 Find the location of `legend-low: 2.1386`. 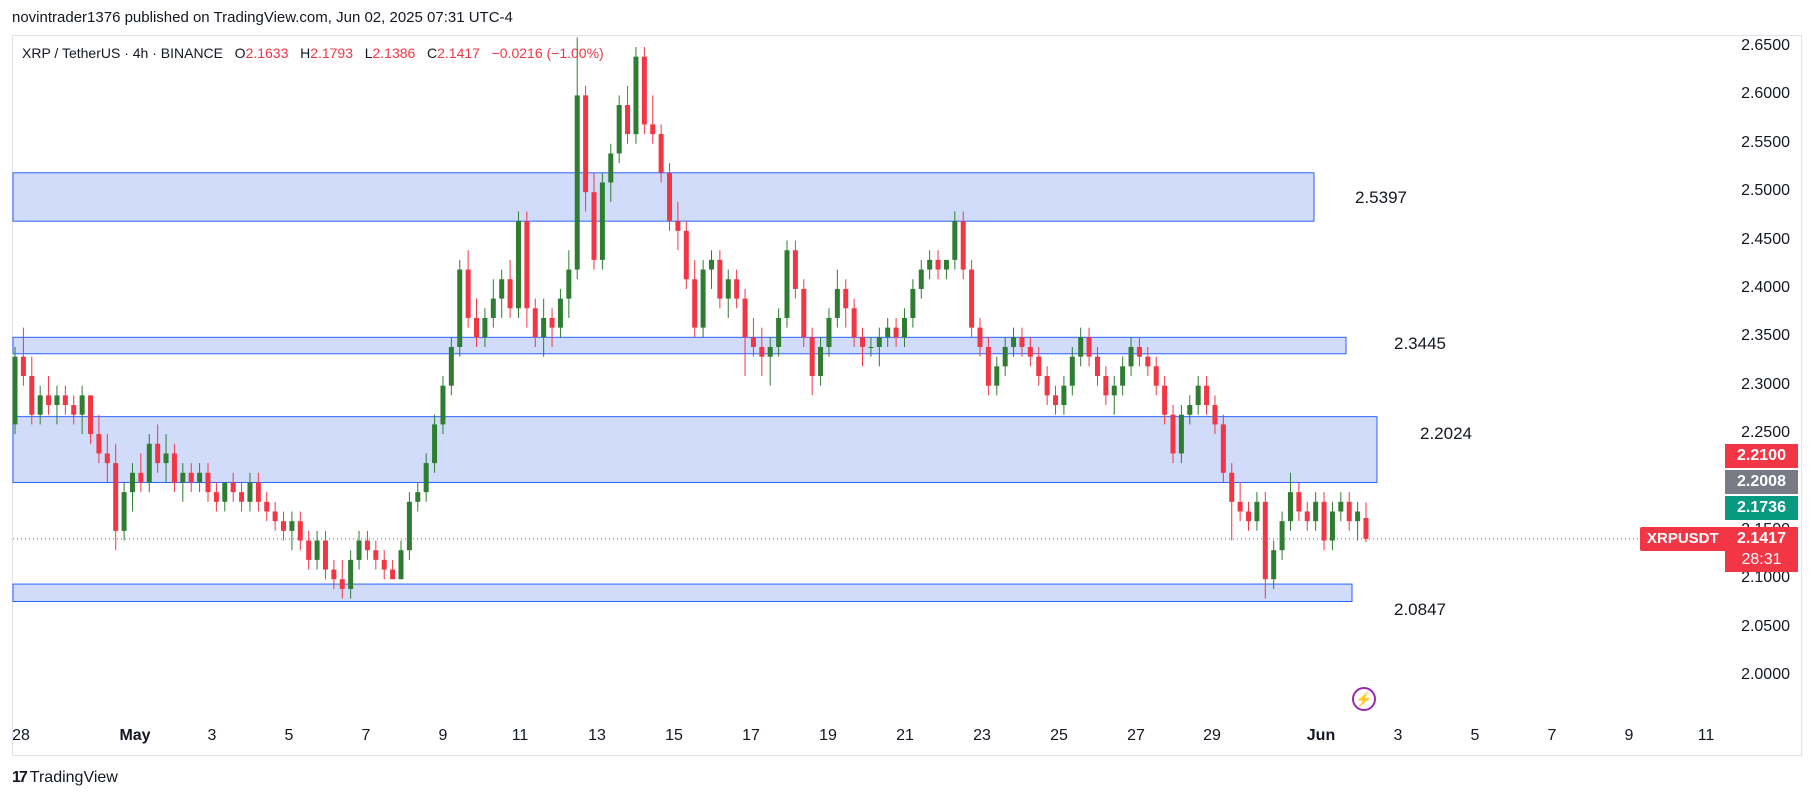

legend-low: 2.1386 is located at coordinates (394, 53).